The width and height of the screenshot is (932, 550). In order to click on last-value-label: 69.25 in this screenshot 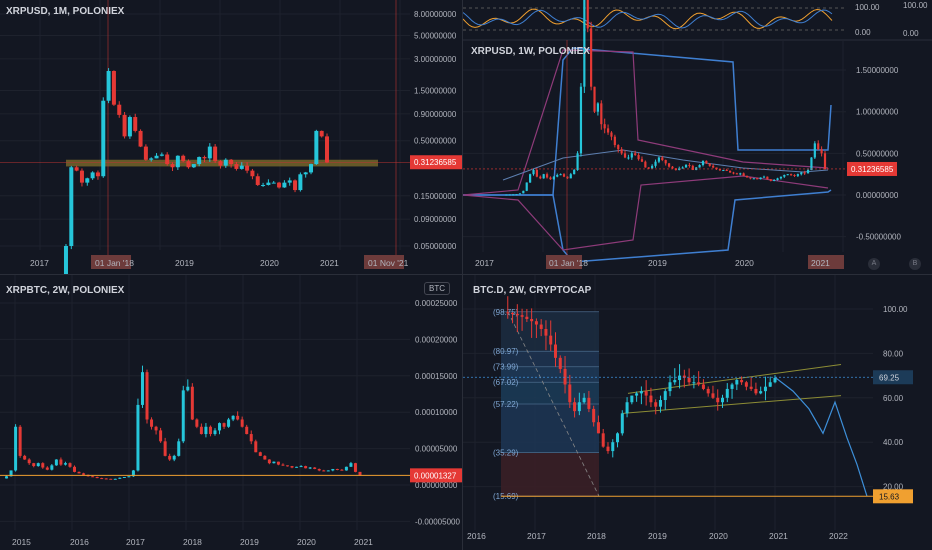, I will do `click(889, 377)`.